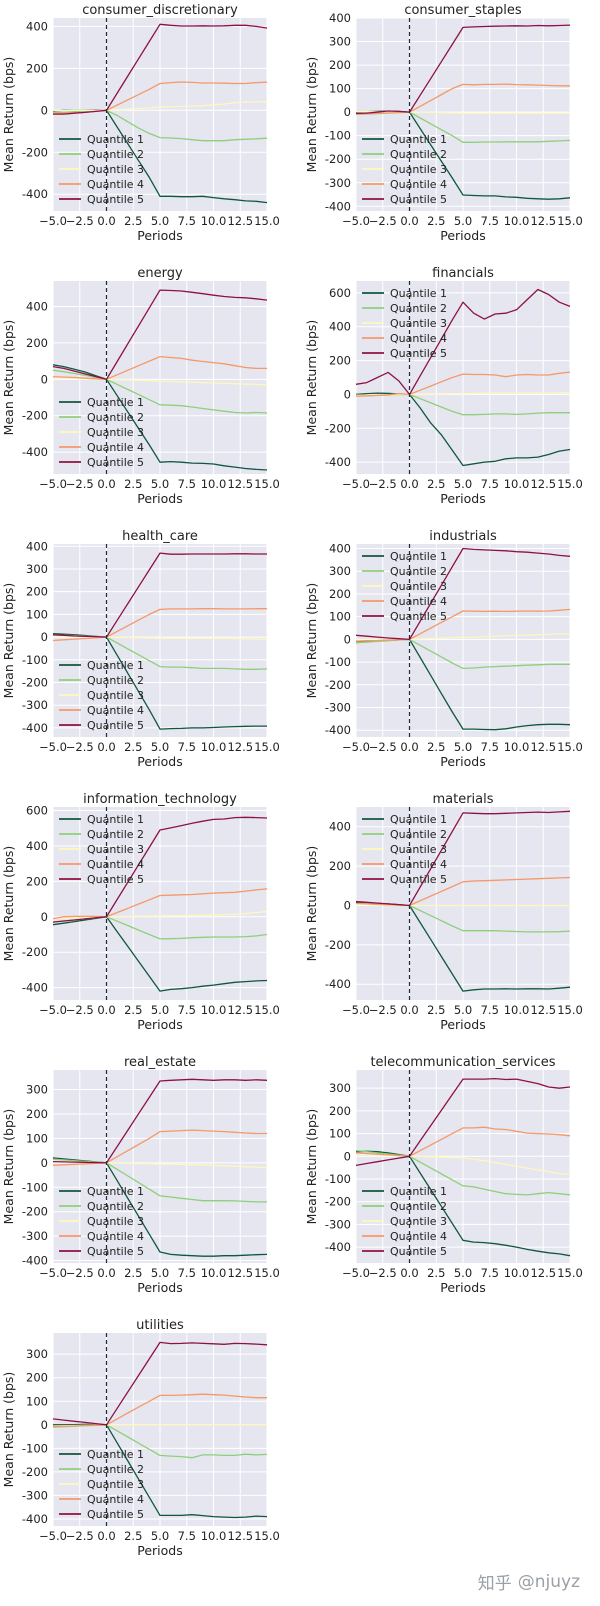  Describe the element at coordinates (160, 536) in the screenshot. I see `panel-title: health_care` at that location.